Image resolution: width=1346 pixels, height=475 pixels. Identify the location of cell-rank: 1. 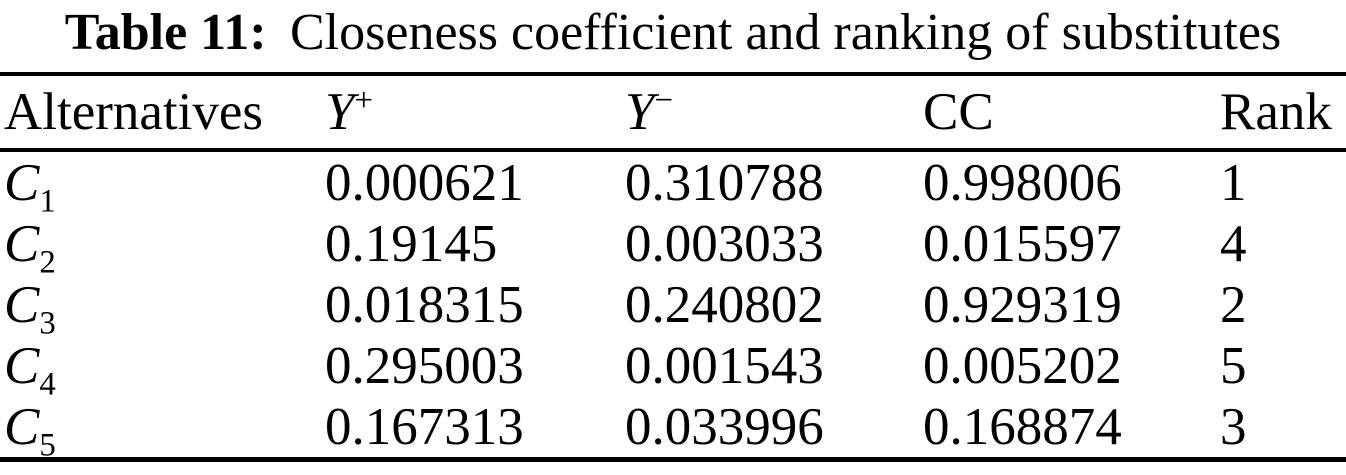
(1233, 182).